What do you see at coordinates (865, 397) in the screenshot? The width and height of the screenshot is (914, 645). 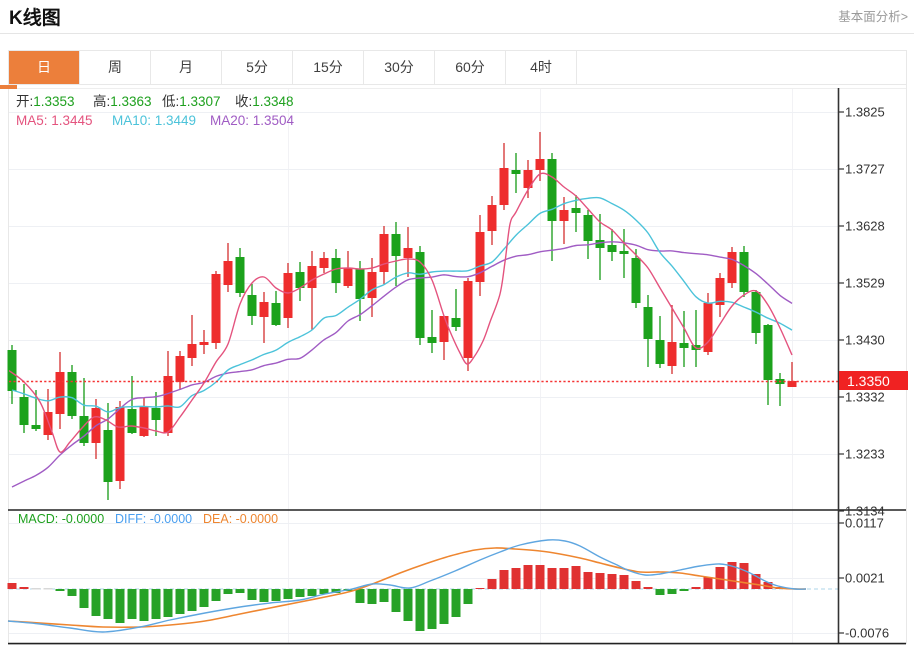 I see `svg-text: 1.3332` at bounding box center [865, 397].